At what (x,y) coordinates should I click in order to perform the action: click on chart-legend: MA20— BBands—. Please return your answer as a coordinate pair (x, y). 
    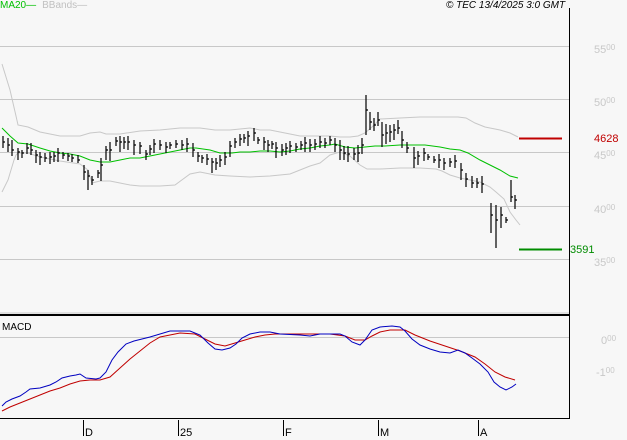
    Looking at the image, I should click on (43, 5).